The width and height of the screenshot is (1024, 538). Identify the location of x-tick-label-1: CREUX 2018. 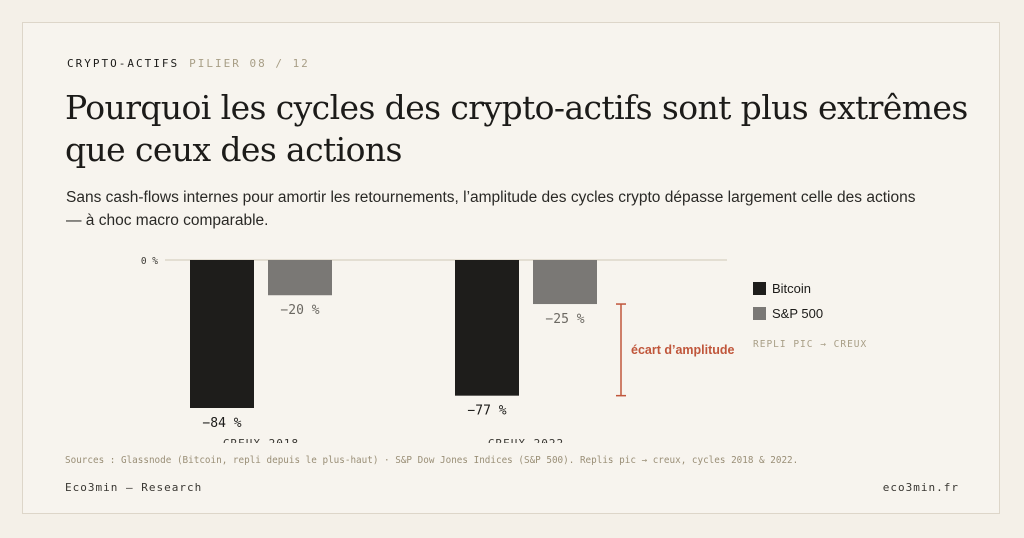
(261, 440).